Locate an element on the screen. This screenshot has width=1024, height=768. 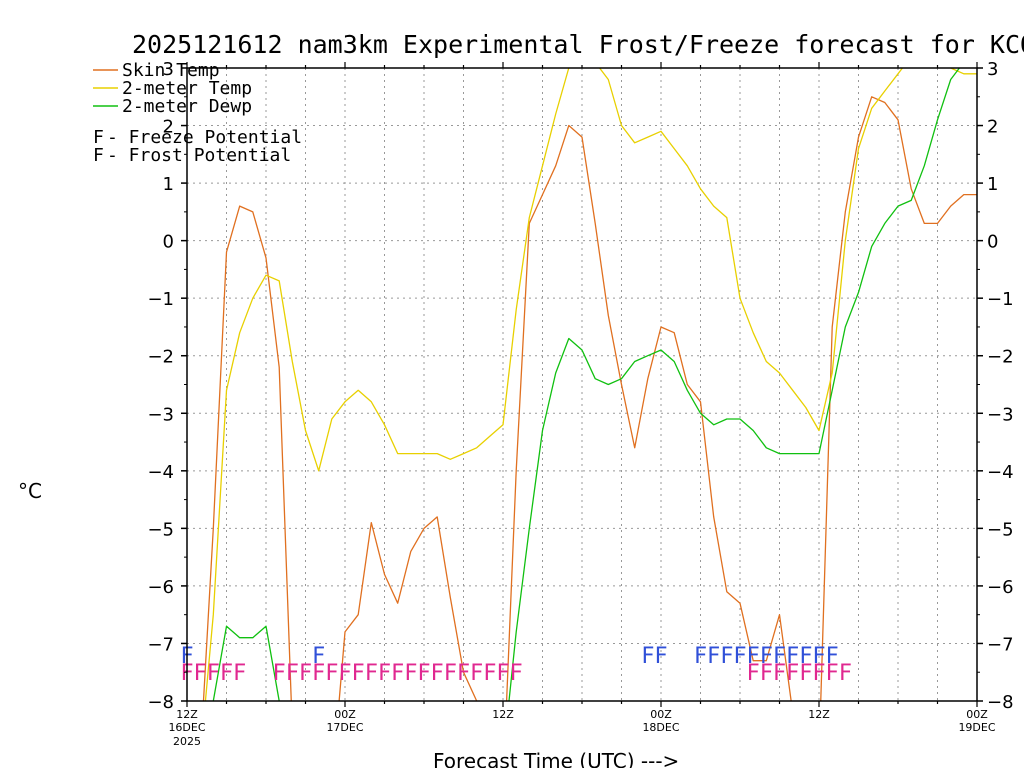
y-tick-label-right: −2 is located at coordinates (1000, 357).